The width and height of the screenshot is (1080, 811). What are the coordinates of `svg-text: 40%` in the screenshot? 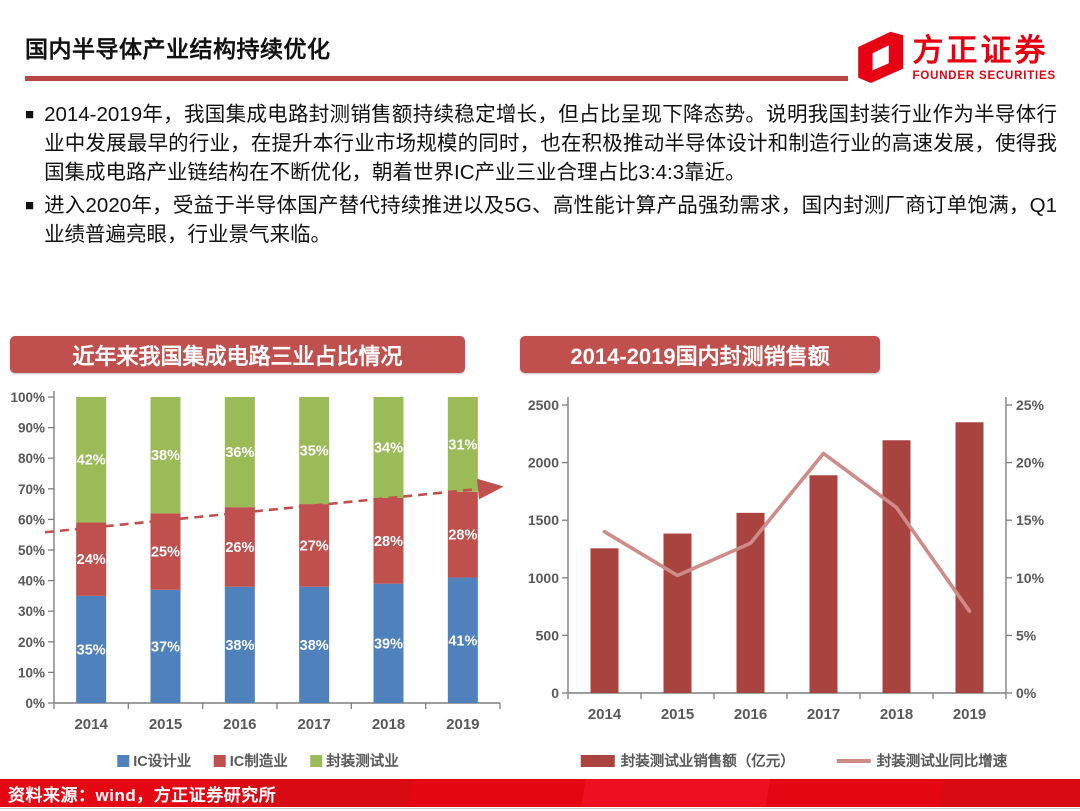 It's located at (31, 581).